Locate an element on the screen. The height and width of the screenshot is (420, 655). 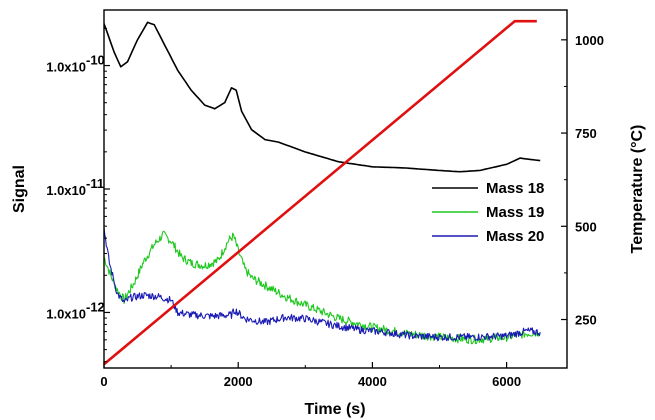
right-axis-title: Temperature (°C) is located at coordinates (637, 189).